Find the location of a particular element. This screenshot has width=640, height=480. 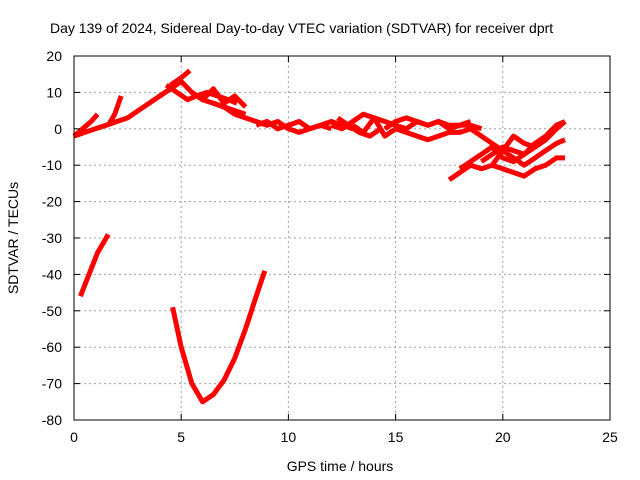

y-tick-label: -20 is located at coordinates (52, 202).